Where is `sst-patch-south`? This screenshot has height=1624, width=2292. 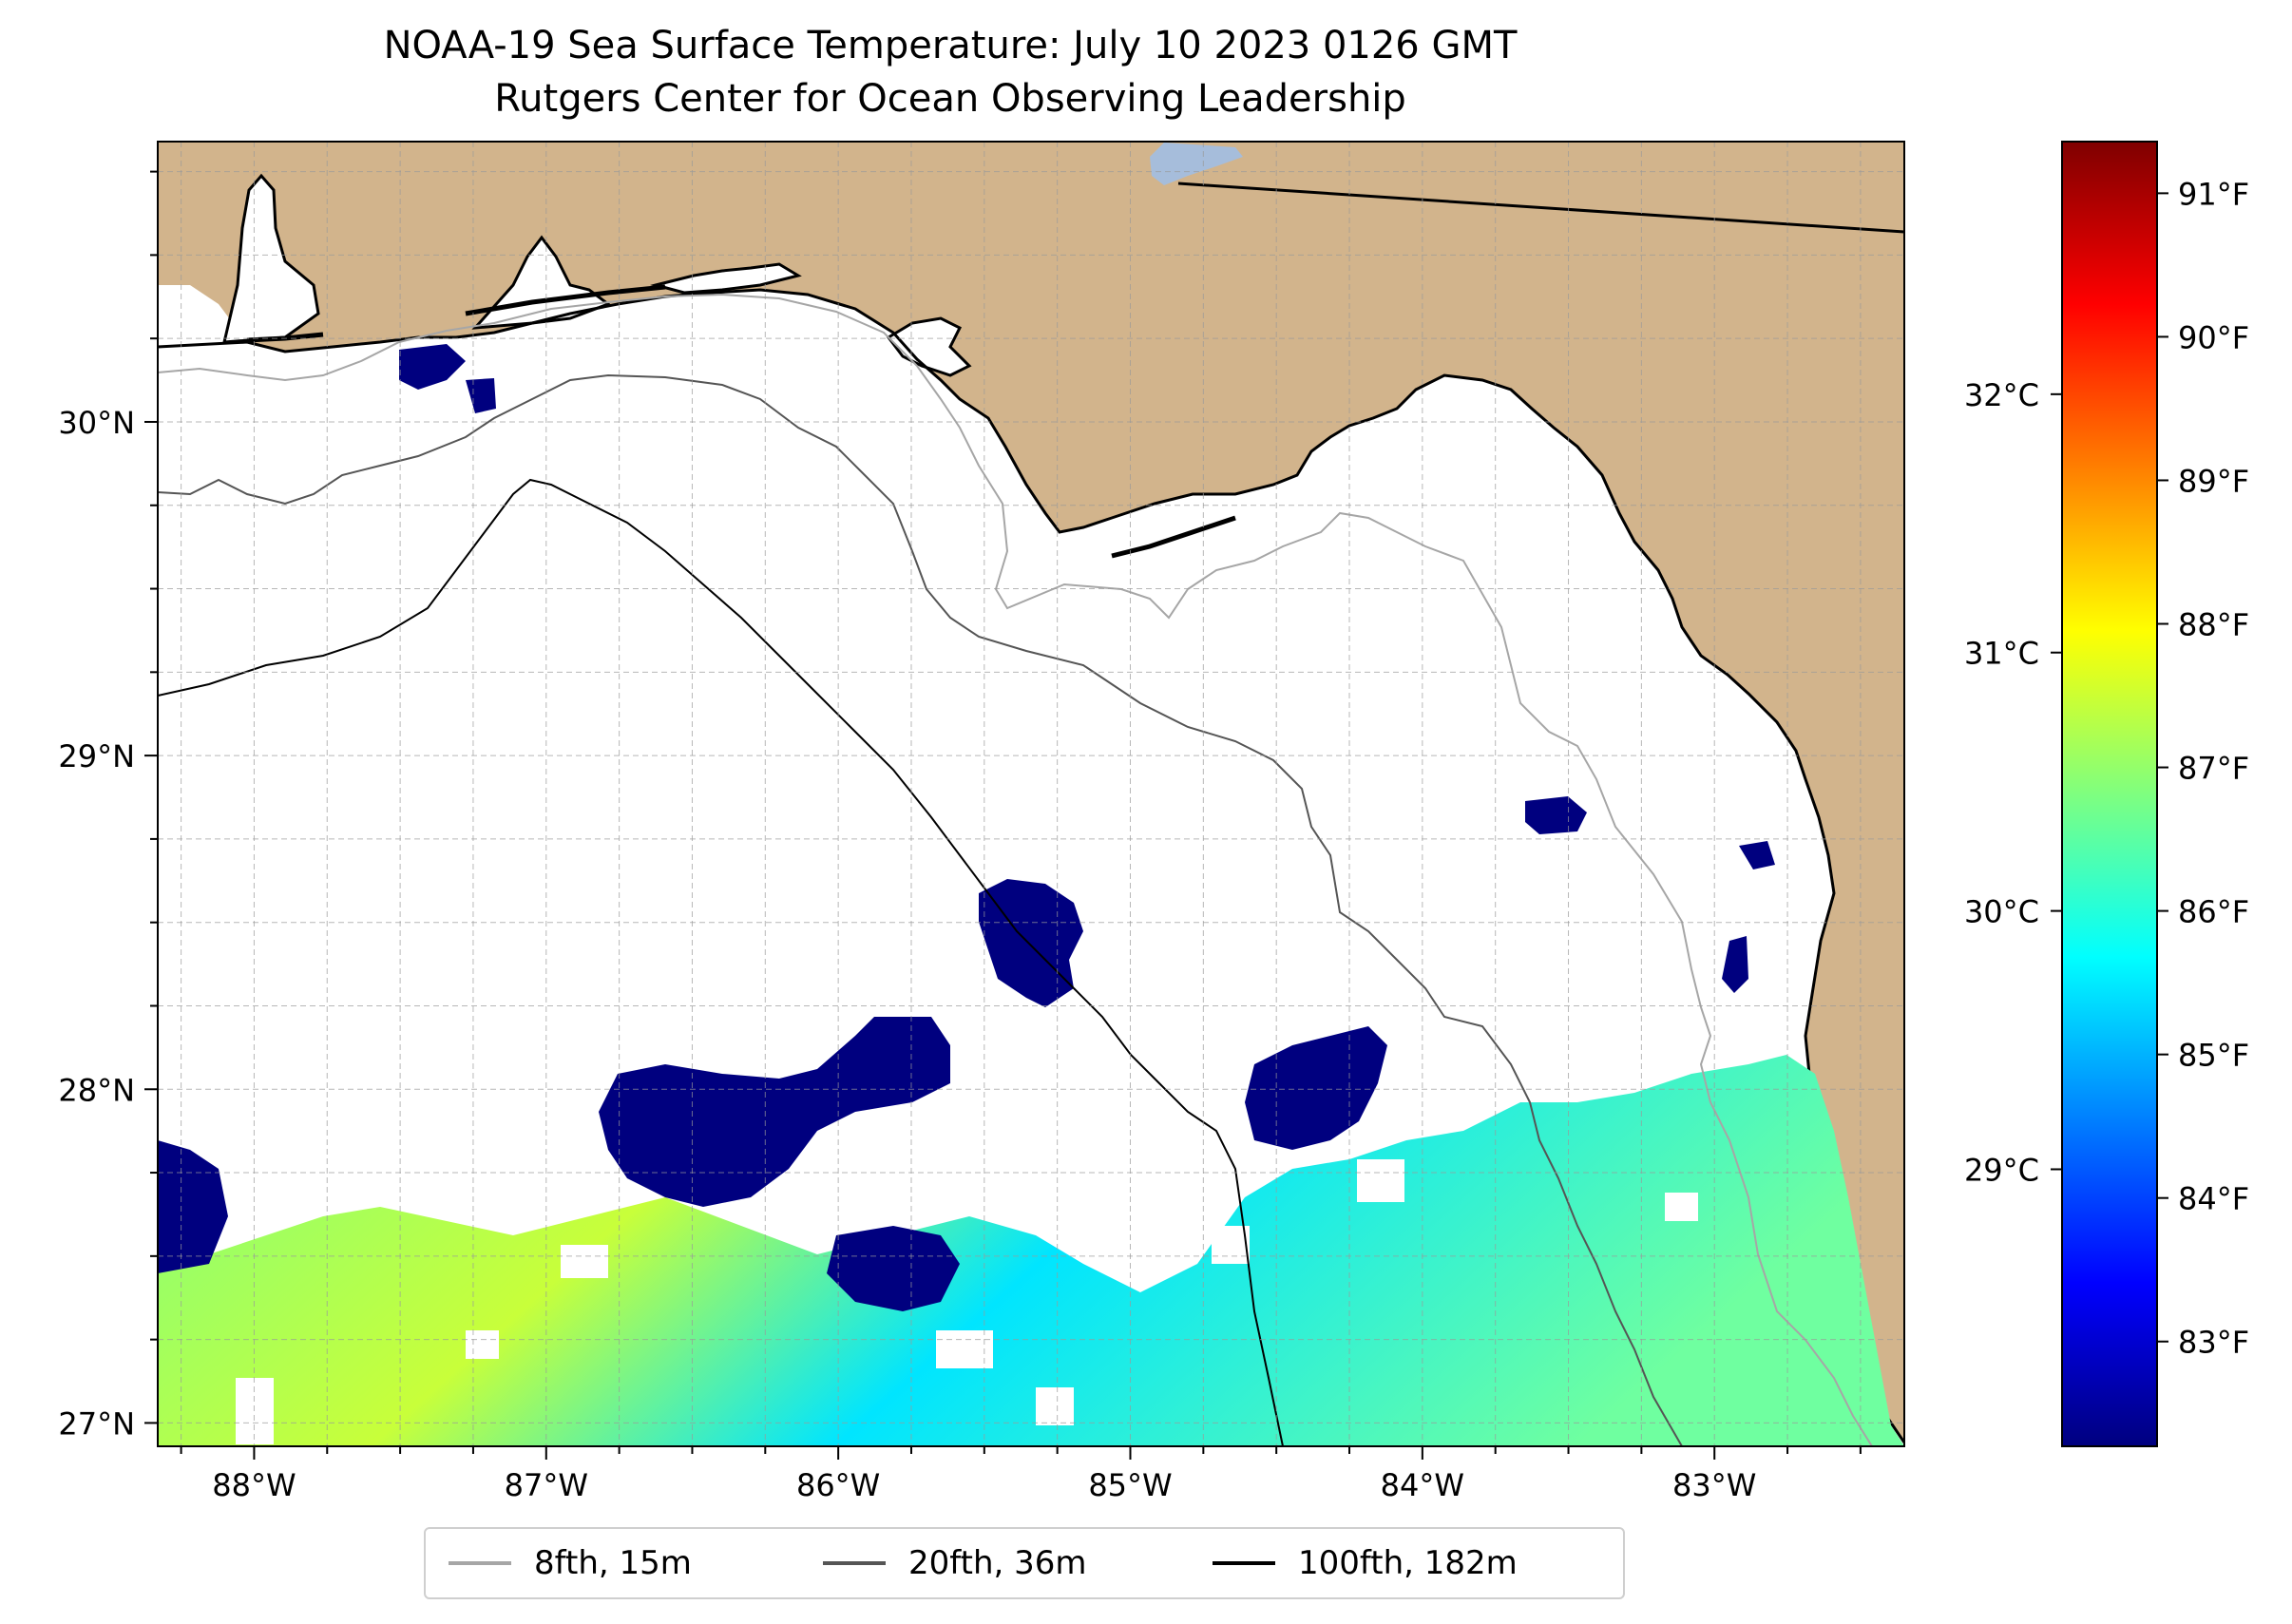
sst-patch-south is located at coordinates (893, 1268).